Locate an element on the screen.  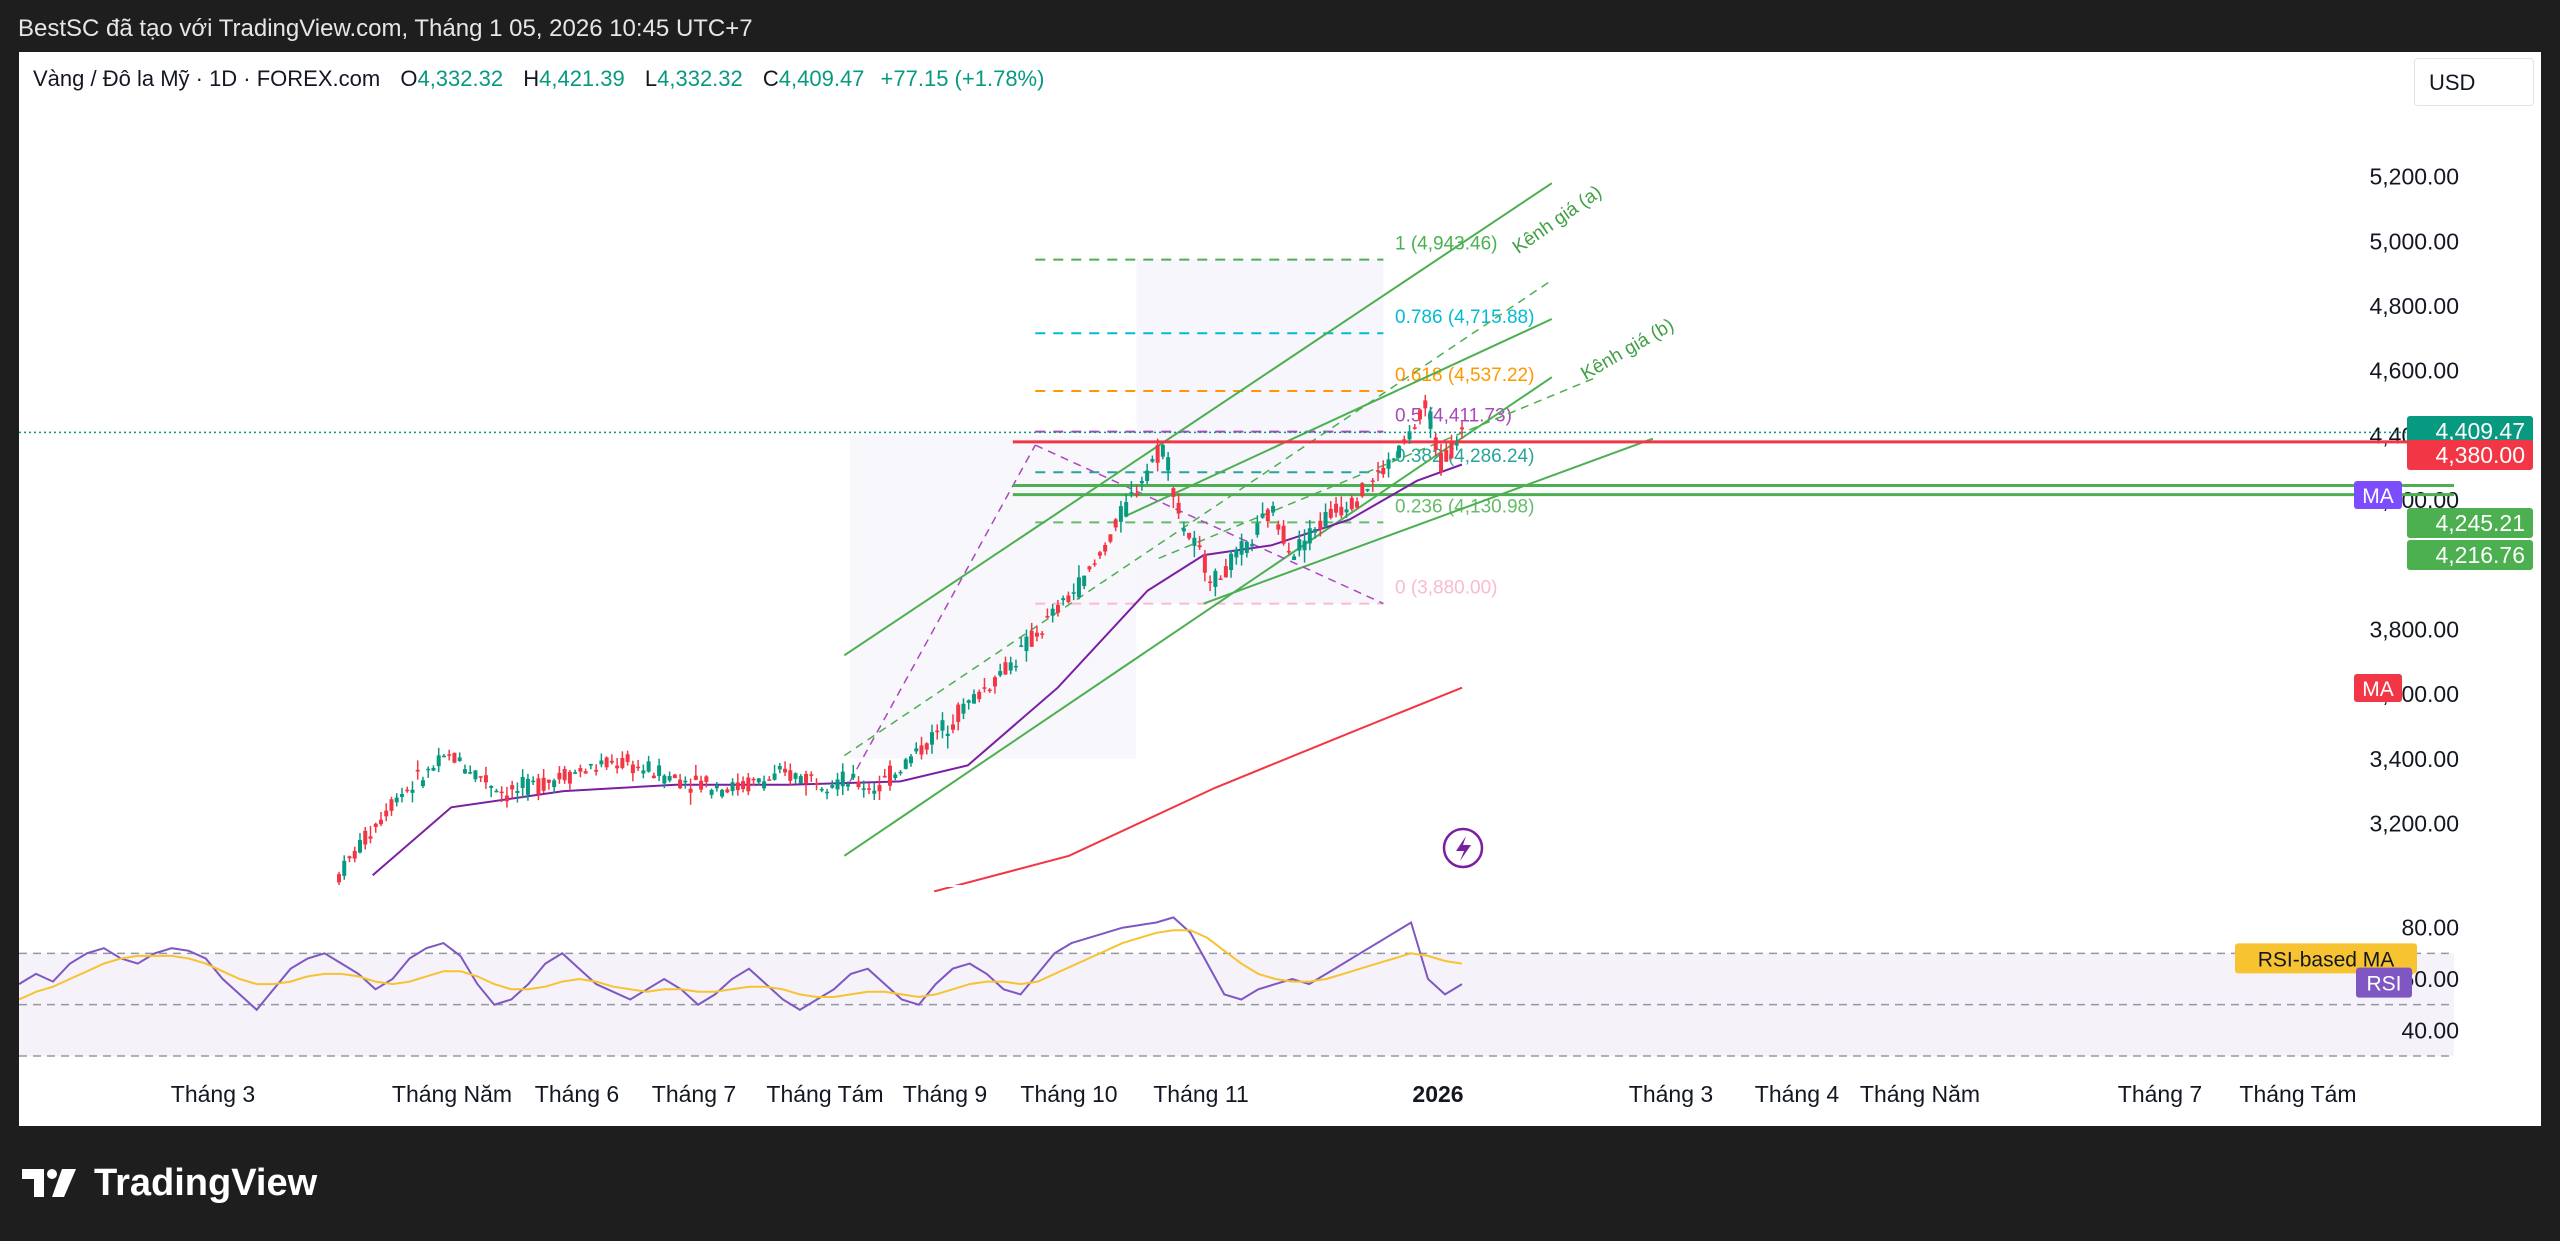
close-value: 4,409.47 is located at coordinates (821, 78).